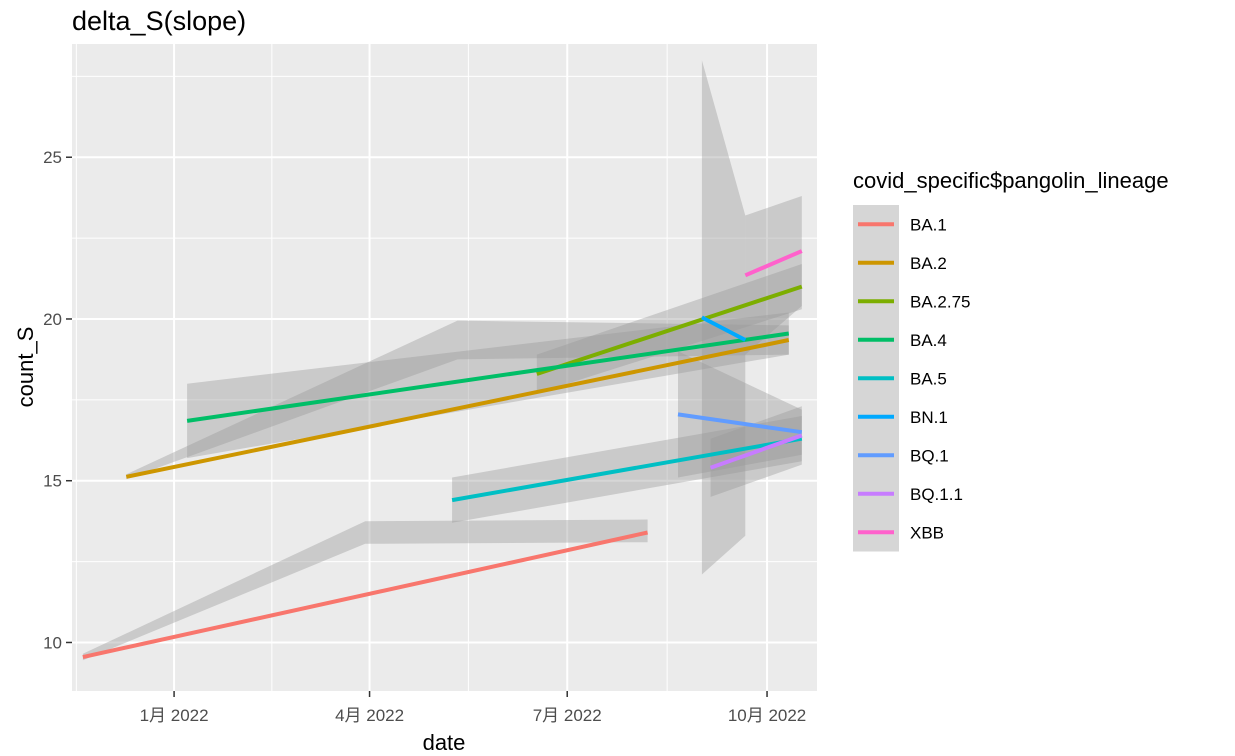 The height and width of the screenshot is (756, 1235). Describe the element at coordinates (928, 340) in the screenshot. I see `legend-label-ba-4: BA.4` at that location.